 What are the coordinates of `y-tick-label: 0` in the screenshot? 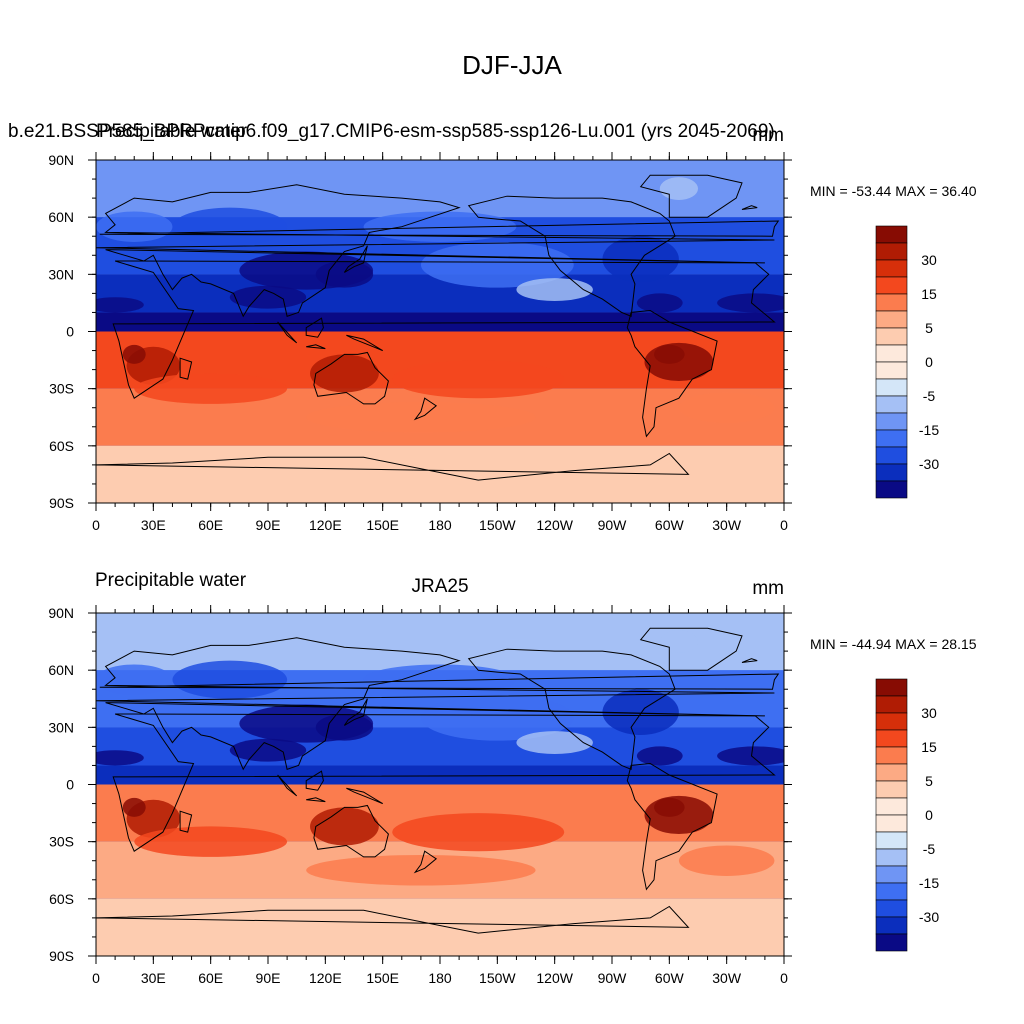 It's located at (70, 332).